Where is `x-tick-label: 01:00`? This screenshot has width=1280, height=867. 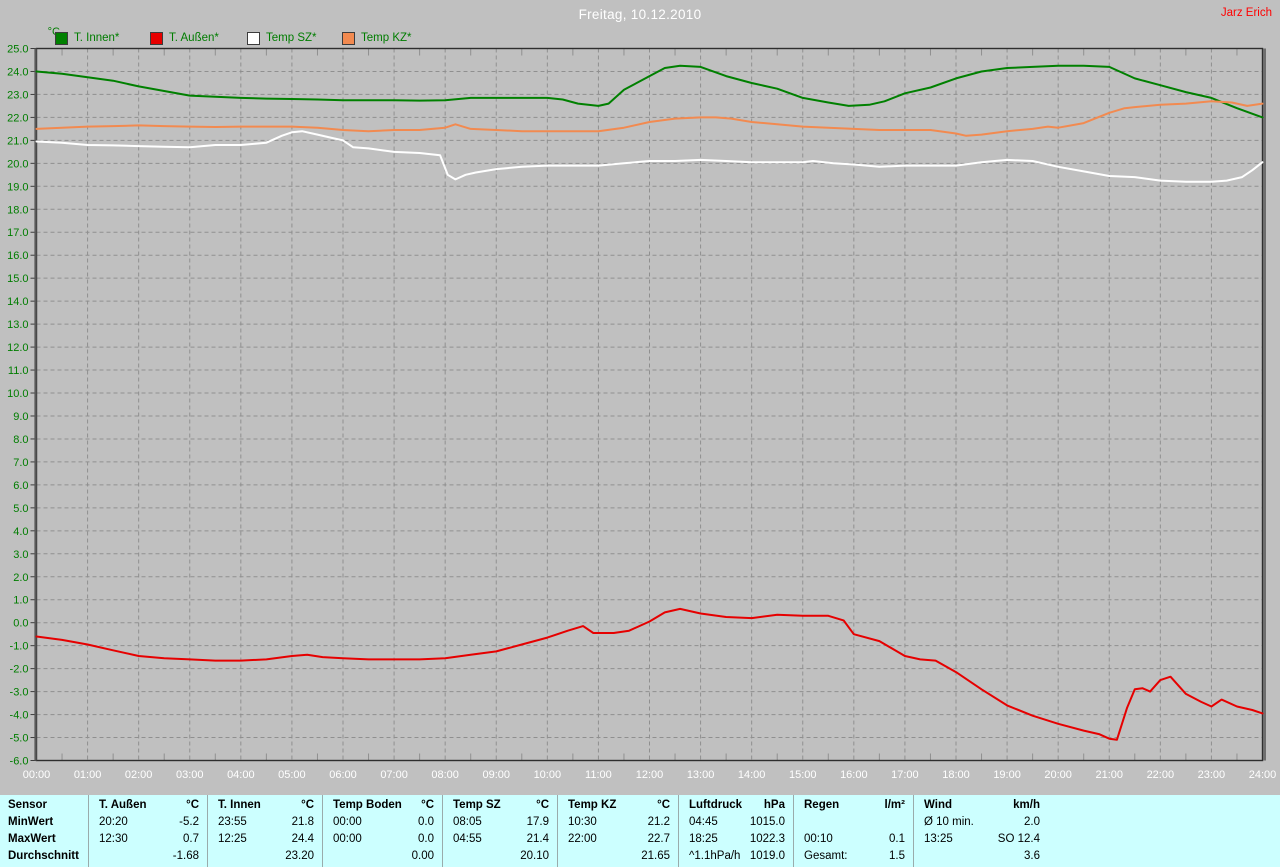
x-tick-label: 01:00 is located at coordinates (88, 775).